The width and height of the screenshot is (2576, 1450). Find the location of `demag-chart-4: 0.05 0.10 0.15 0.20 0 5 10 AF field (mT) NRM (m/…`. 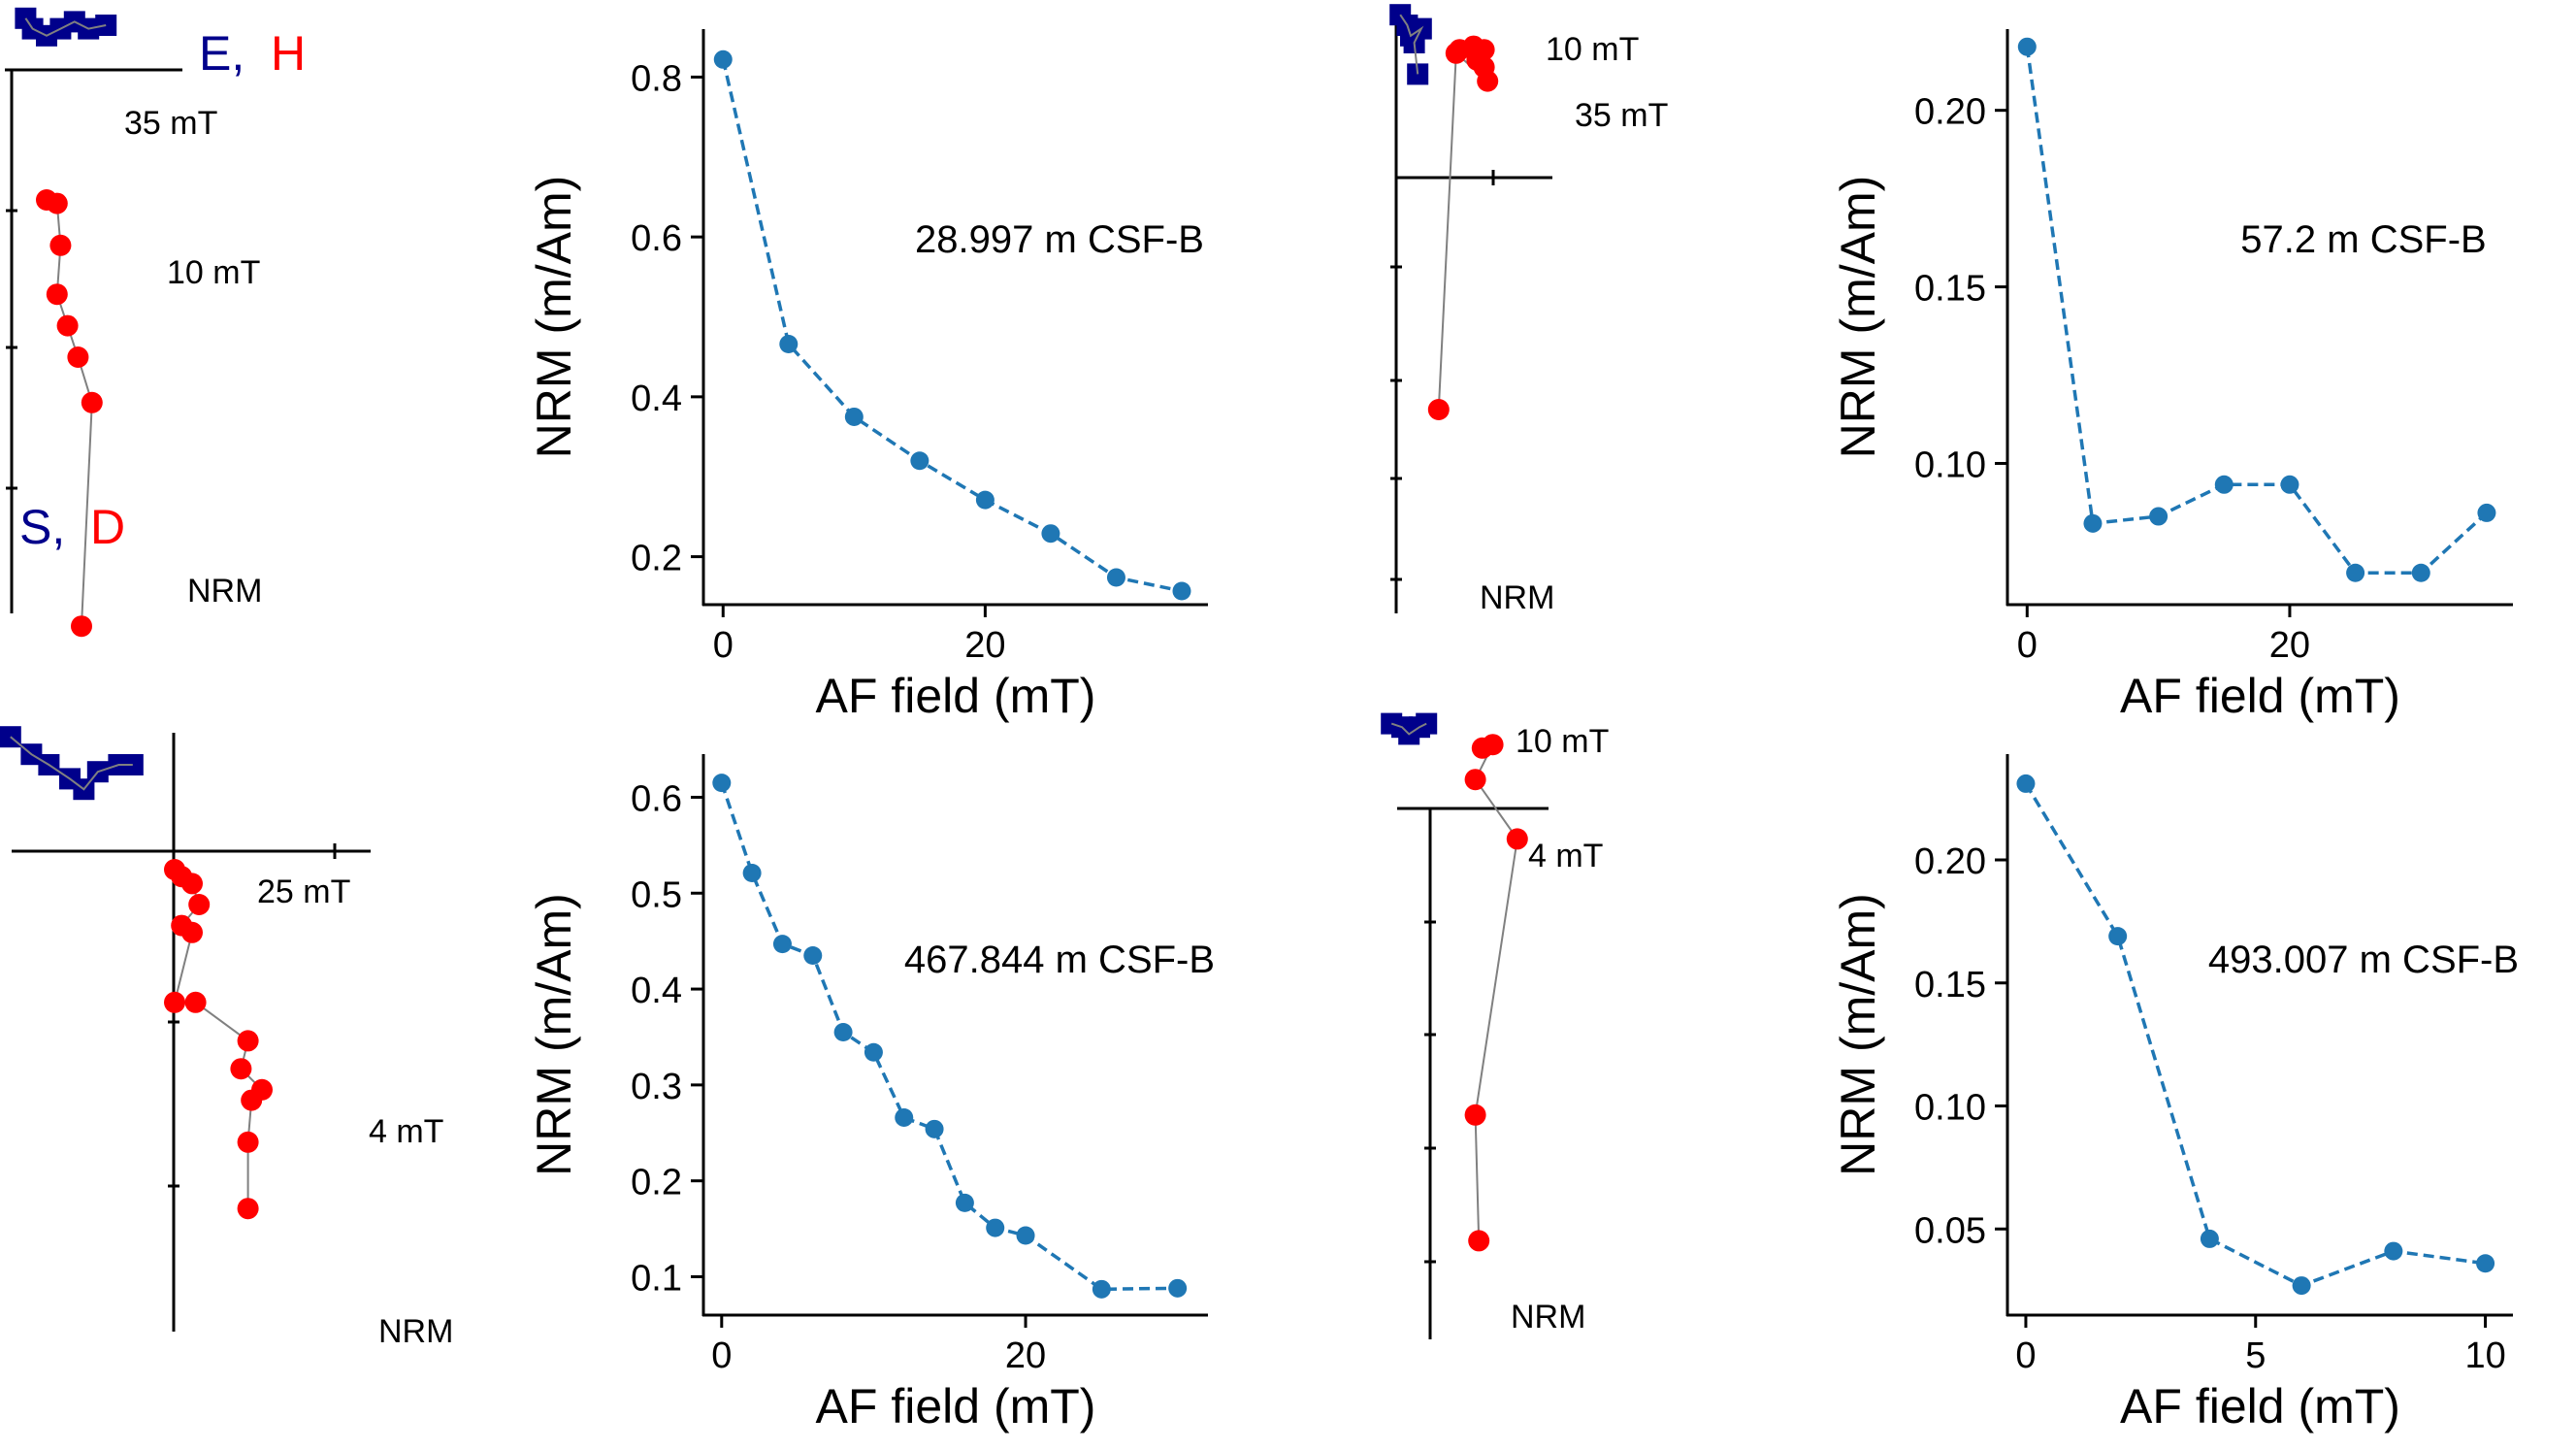

demag-chart-4: 0.05 0.10 0.15 0.20 0 5 10 AF field (mT) NRM (m/… is located at coordinates (2175, 1094).